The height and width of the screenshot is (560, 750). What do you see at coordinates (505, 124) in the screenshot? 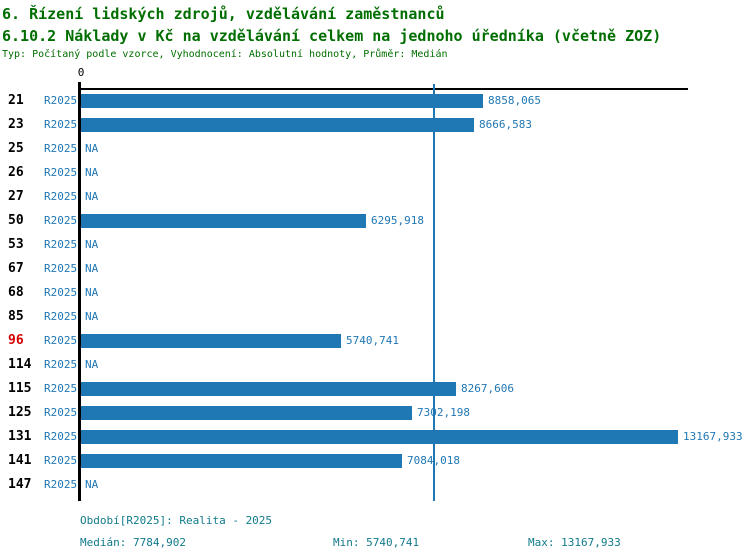
I see `value-label: 8666,583` at bounding box center [505, 124].